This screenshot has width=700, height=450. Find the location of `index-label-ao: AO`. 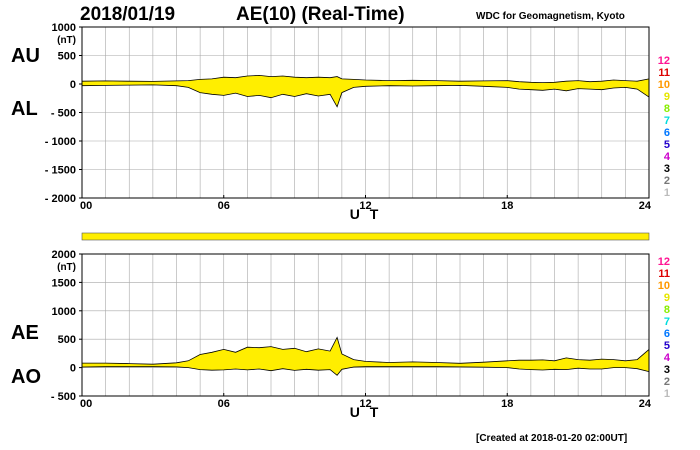

index-label-ao: AO is located at coordinates (26, 377).